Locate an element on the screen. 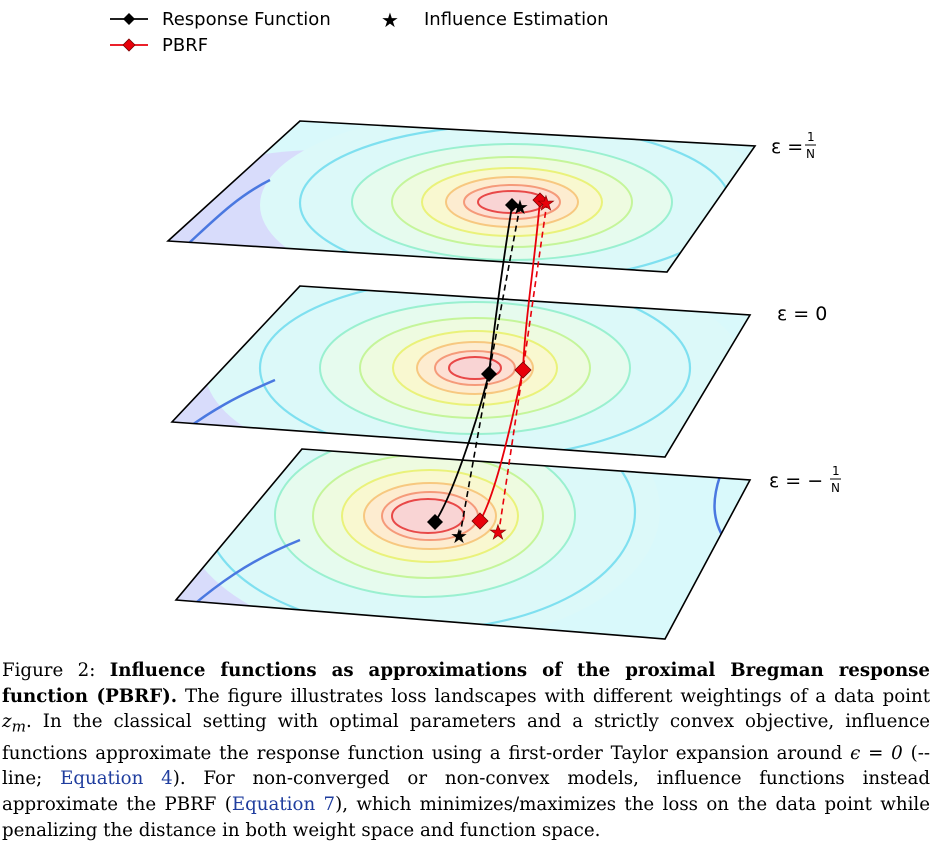 The image size is (943, 847). response-curve-upper is located at coordinates (500, 289).